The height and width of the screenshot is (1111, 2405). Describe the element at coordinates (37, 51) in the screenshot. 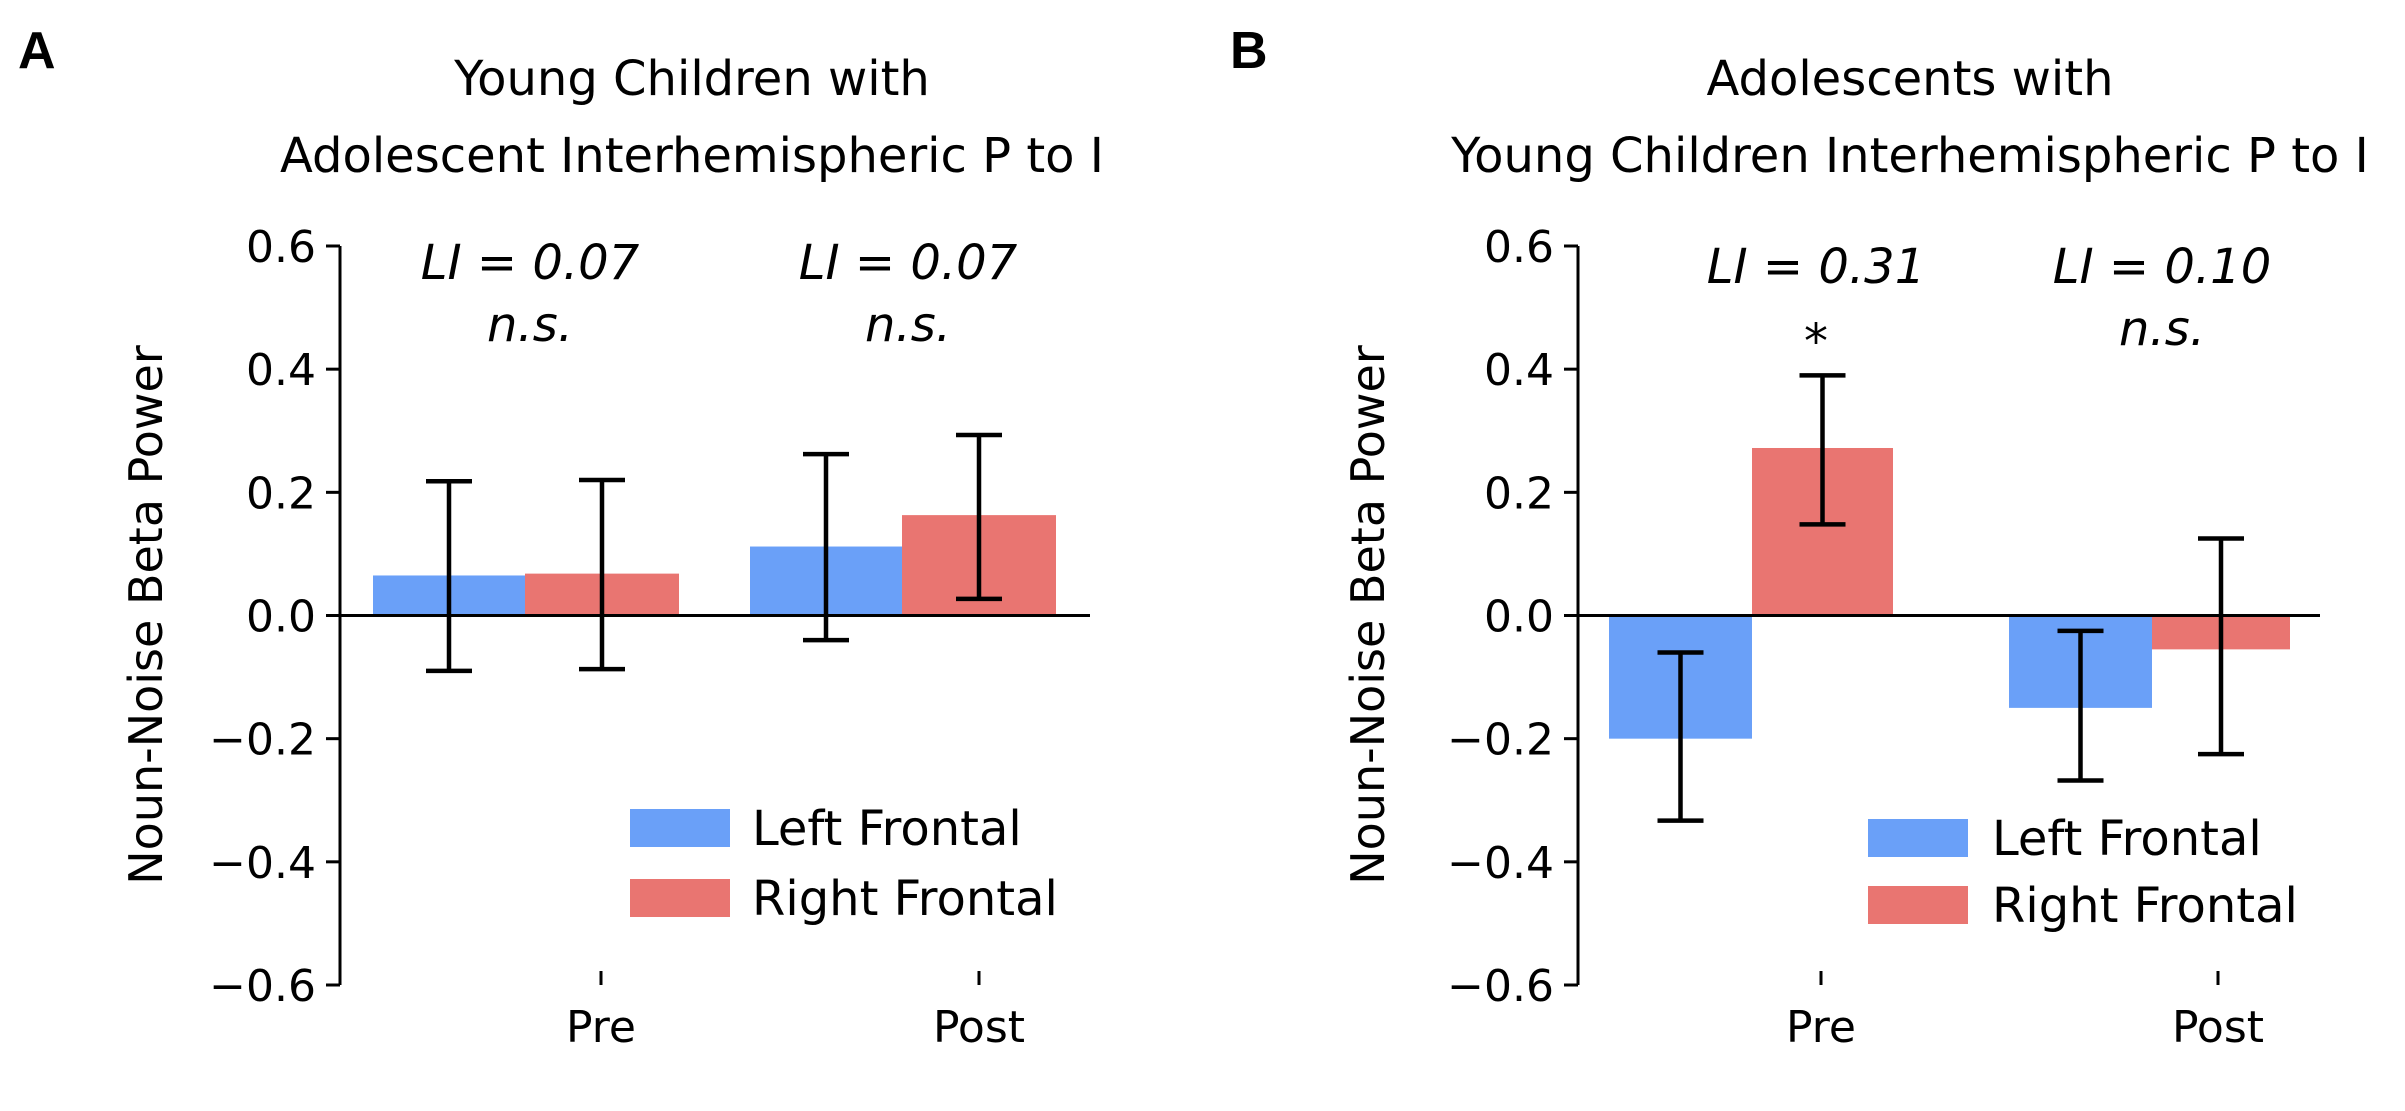

I see `panel-letter: A` at that location.